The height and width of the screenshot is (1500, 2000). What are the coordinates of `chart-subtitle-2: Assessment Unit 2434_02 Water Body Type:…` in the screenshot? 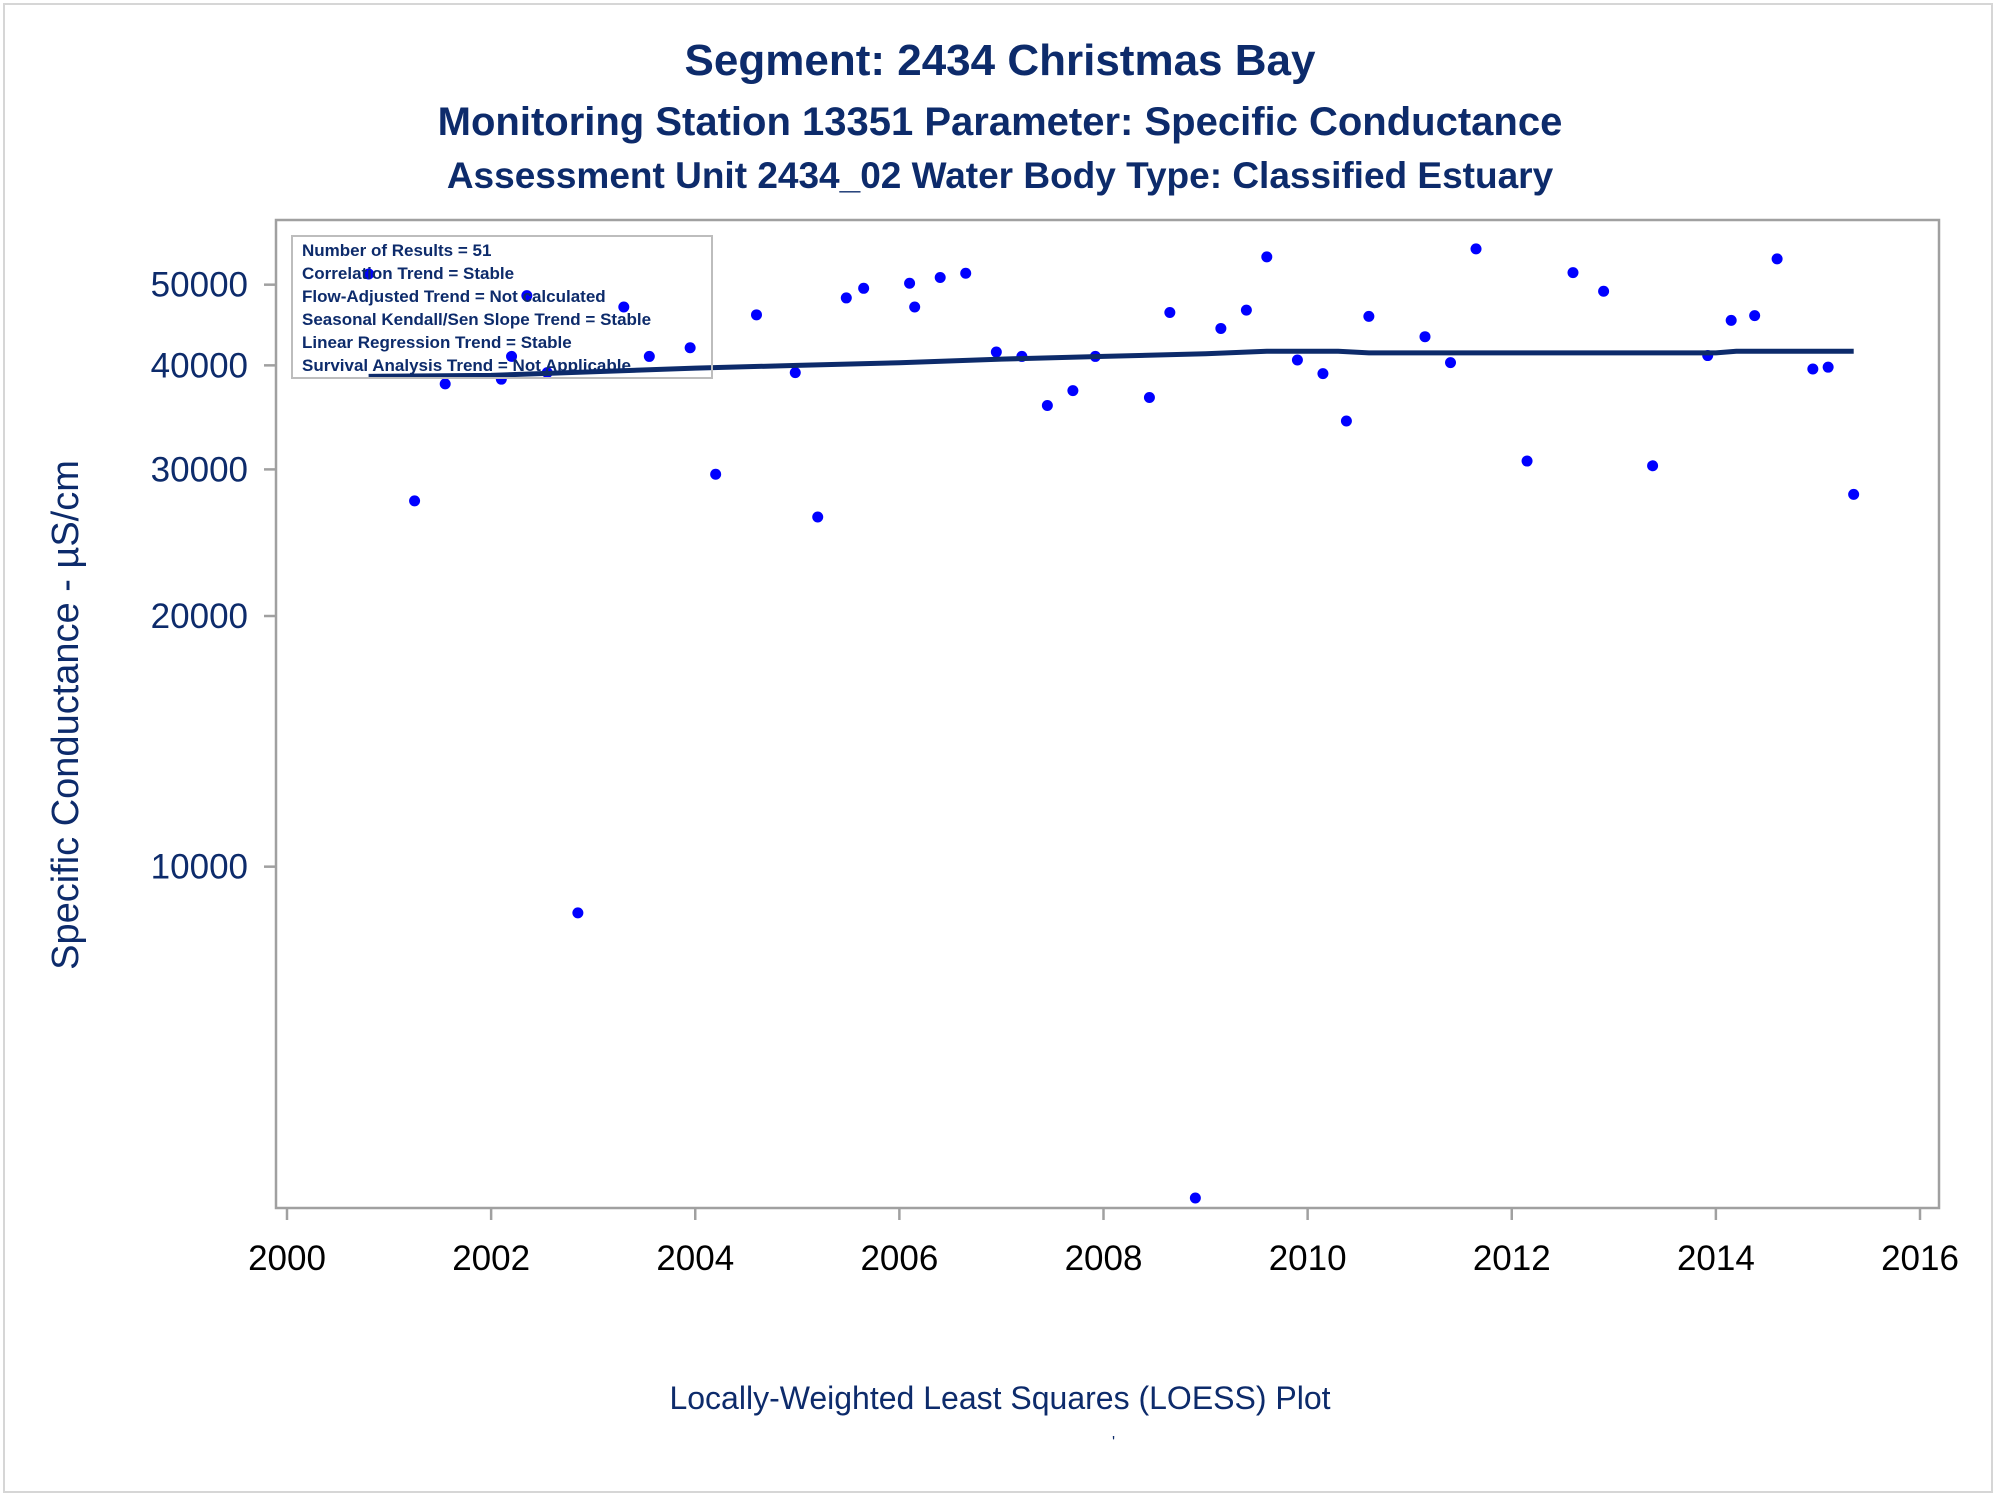 It's located at (1000, 175).